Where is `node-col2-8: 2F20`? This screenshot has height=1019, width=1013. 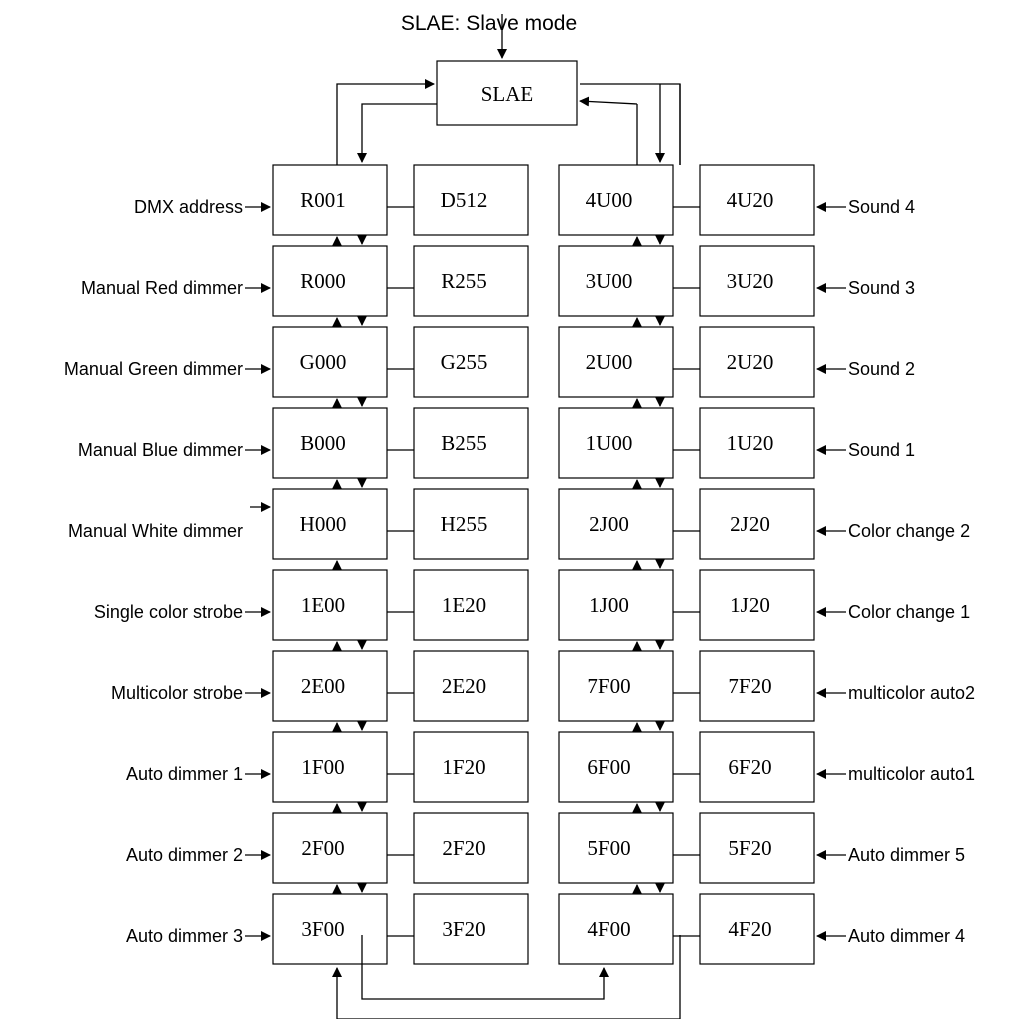
node-col2-8: 2F20 is located at coordinates (471, 848).